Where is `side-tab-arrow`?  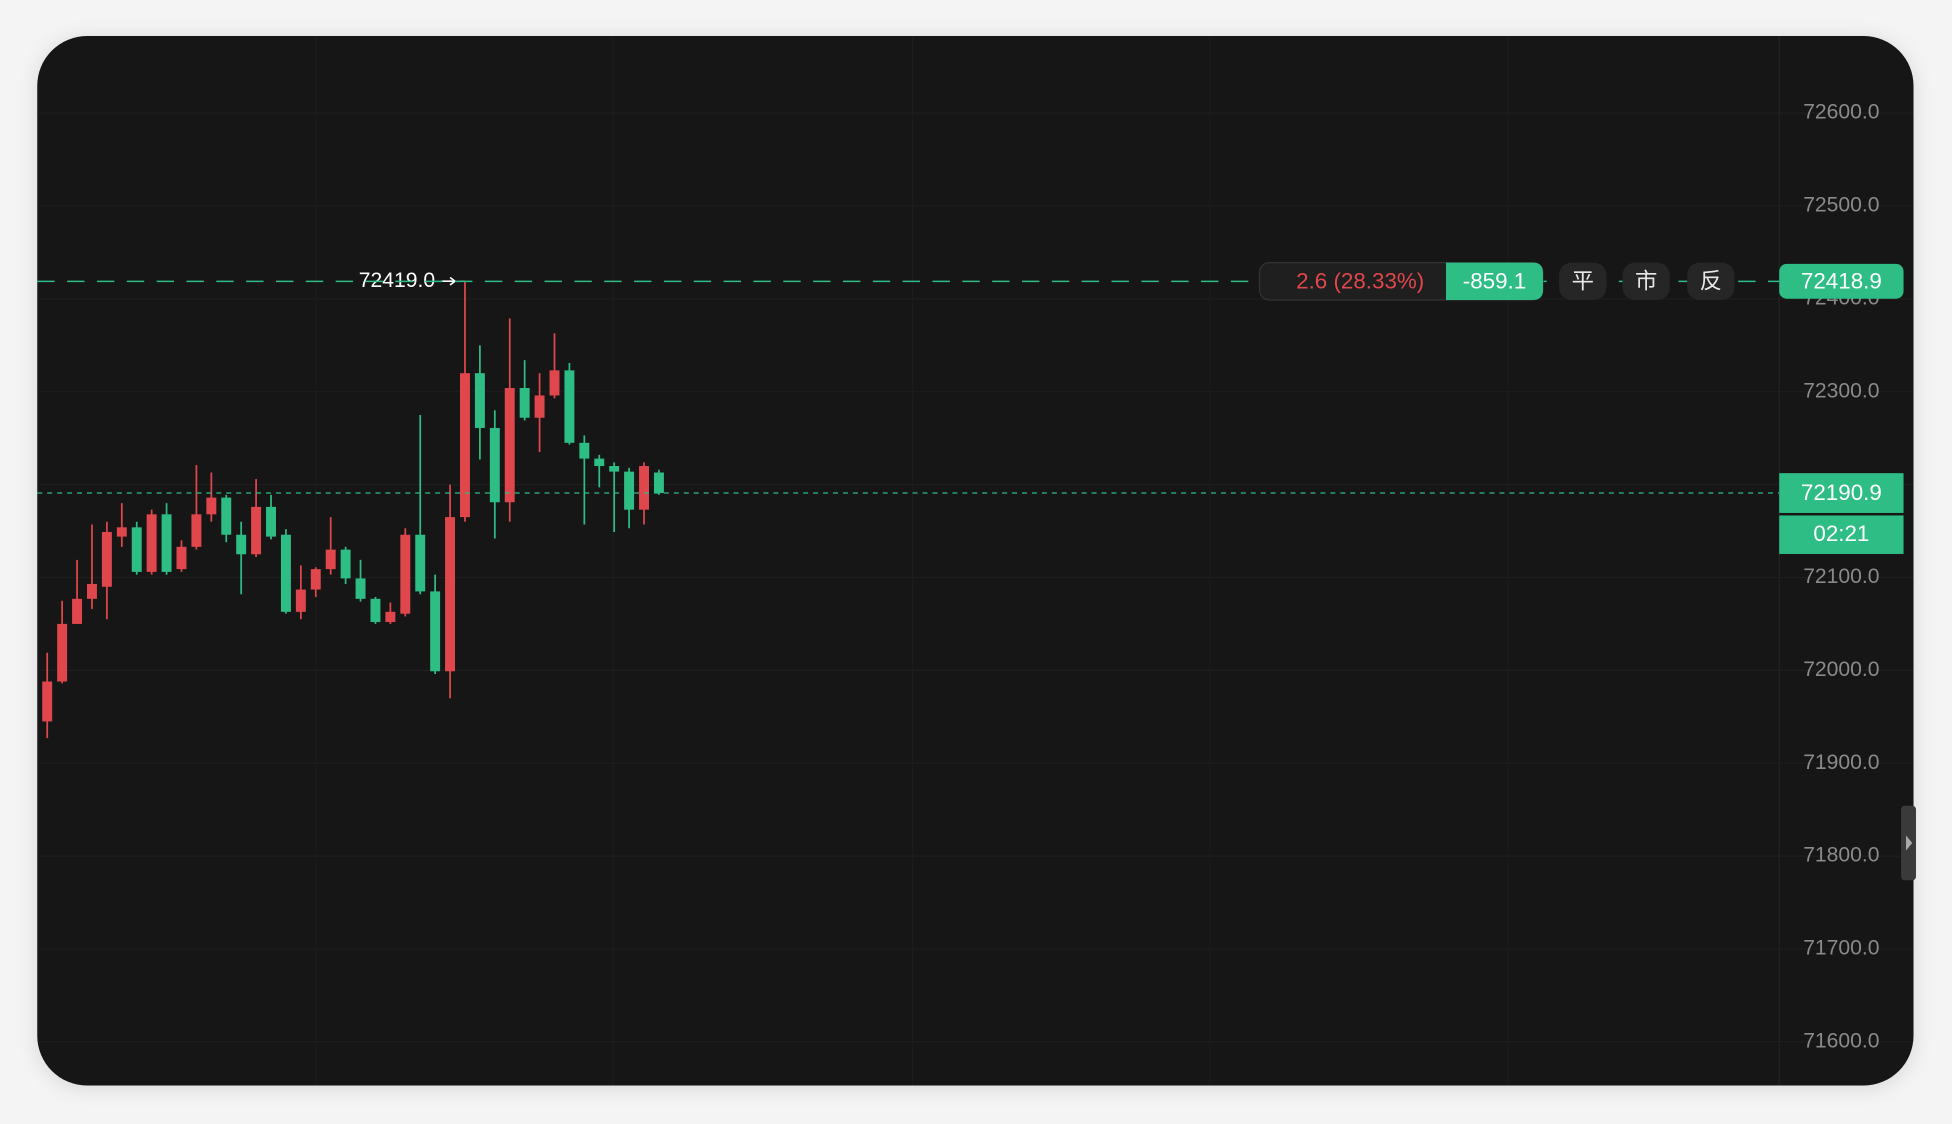 side-tab-arrow is located at coordinates (1909, 843).